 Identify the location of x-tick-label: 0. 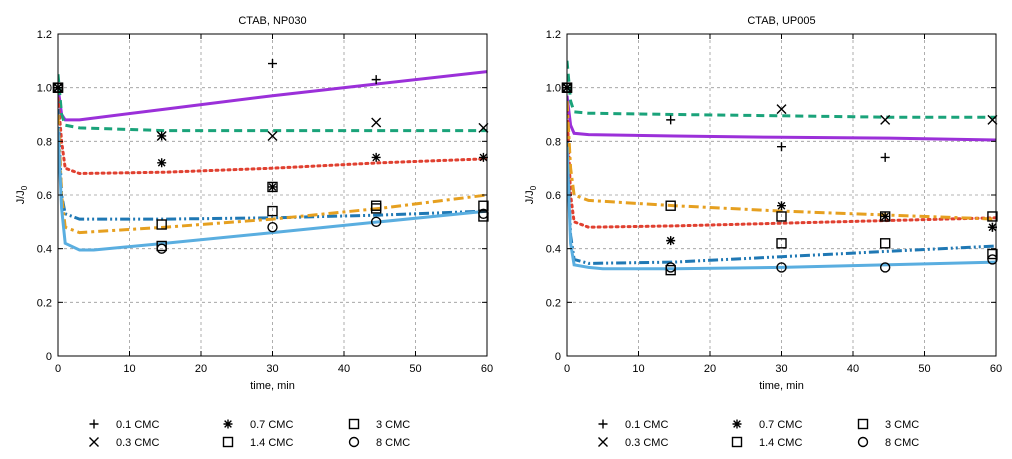
(567, 369).